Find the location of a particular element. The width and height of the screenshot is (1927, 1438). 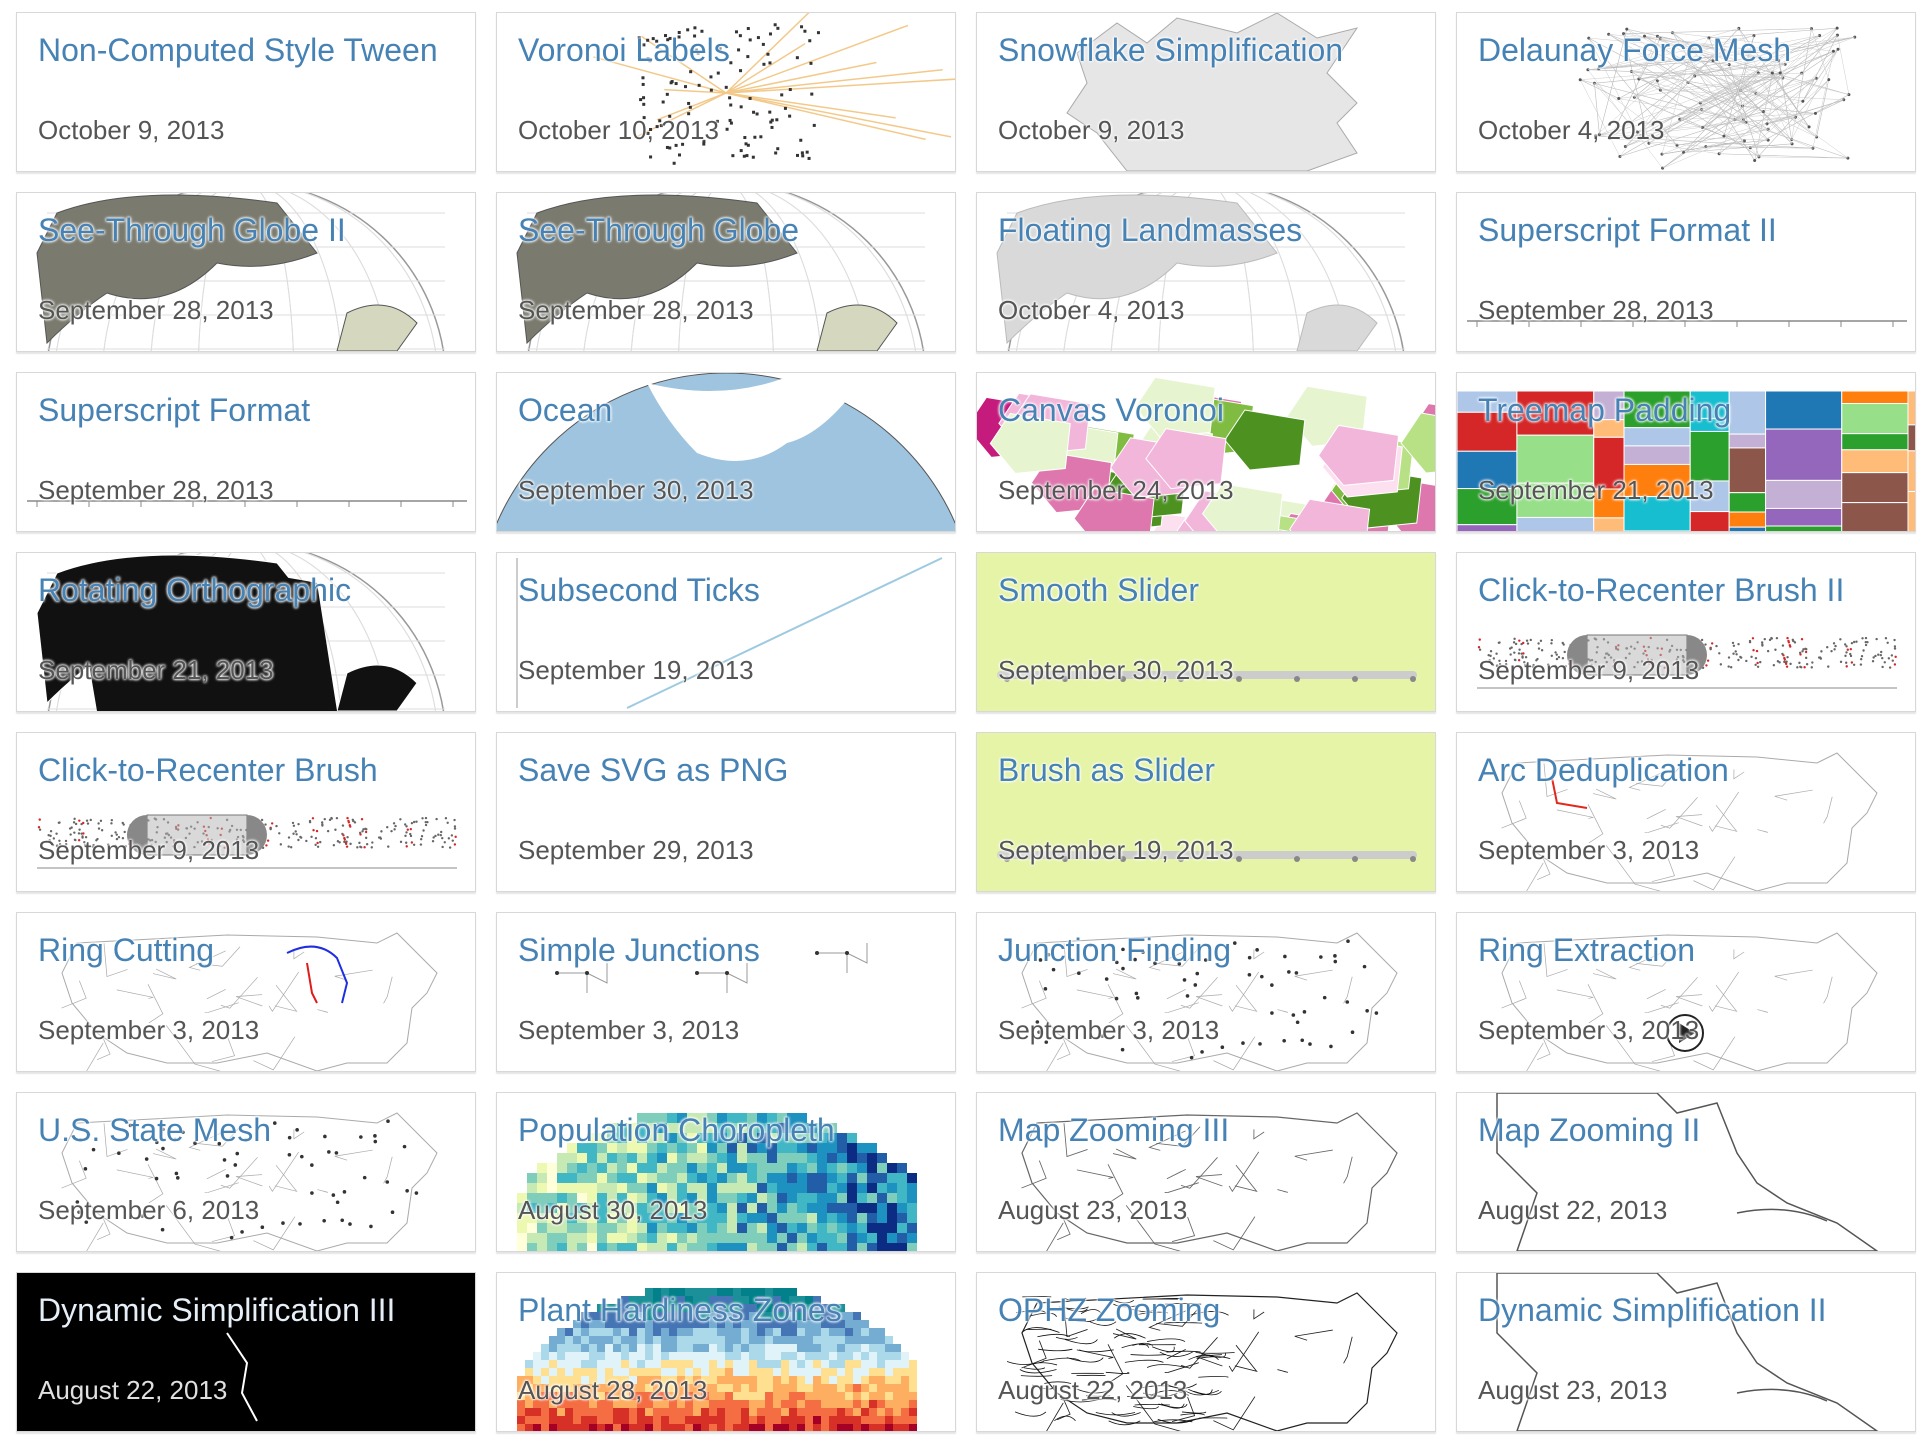

gallery-card: Arc Deduplication September 3, 2013 is located at coordinates (1686, 812).